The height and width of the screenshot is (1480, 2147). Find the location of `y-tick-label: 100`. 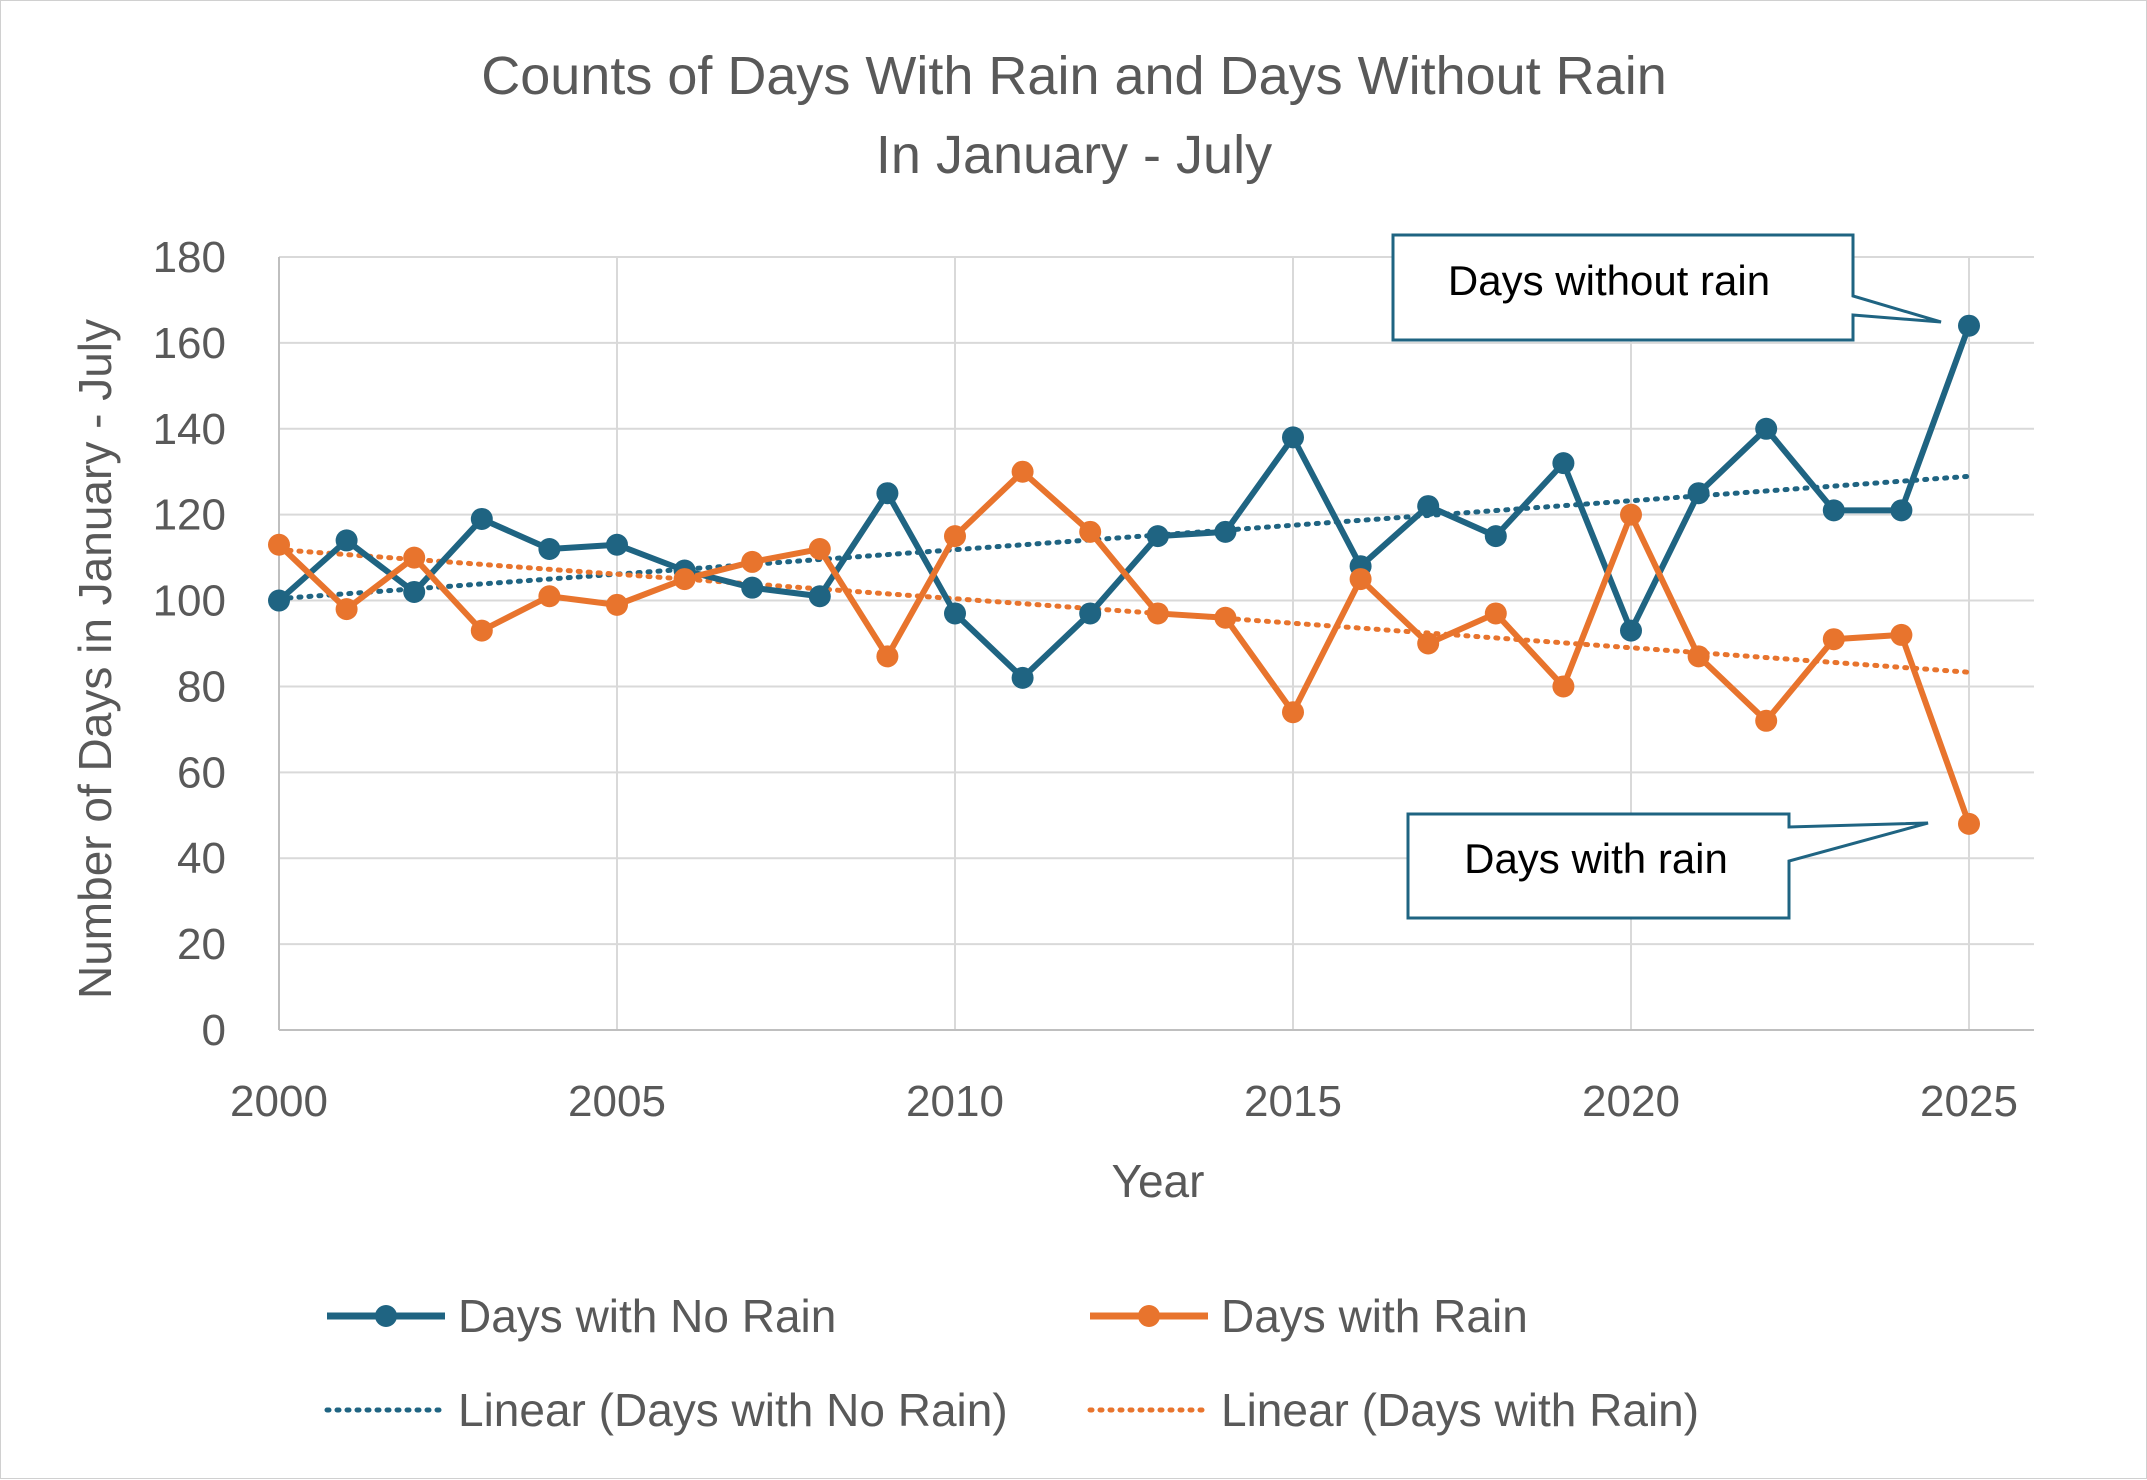

y-tick-label: 100 is located at coordinates (189, 601).